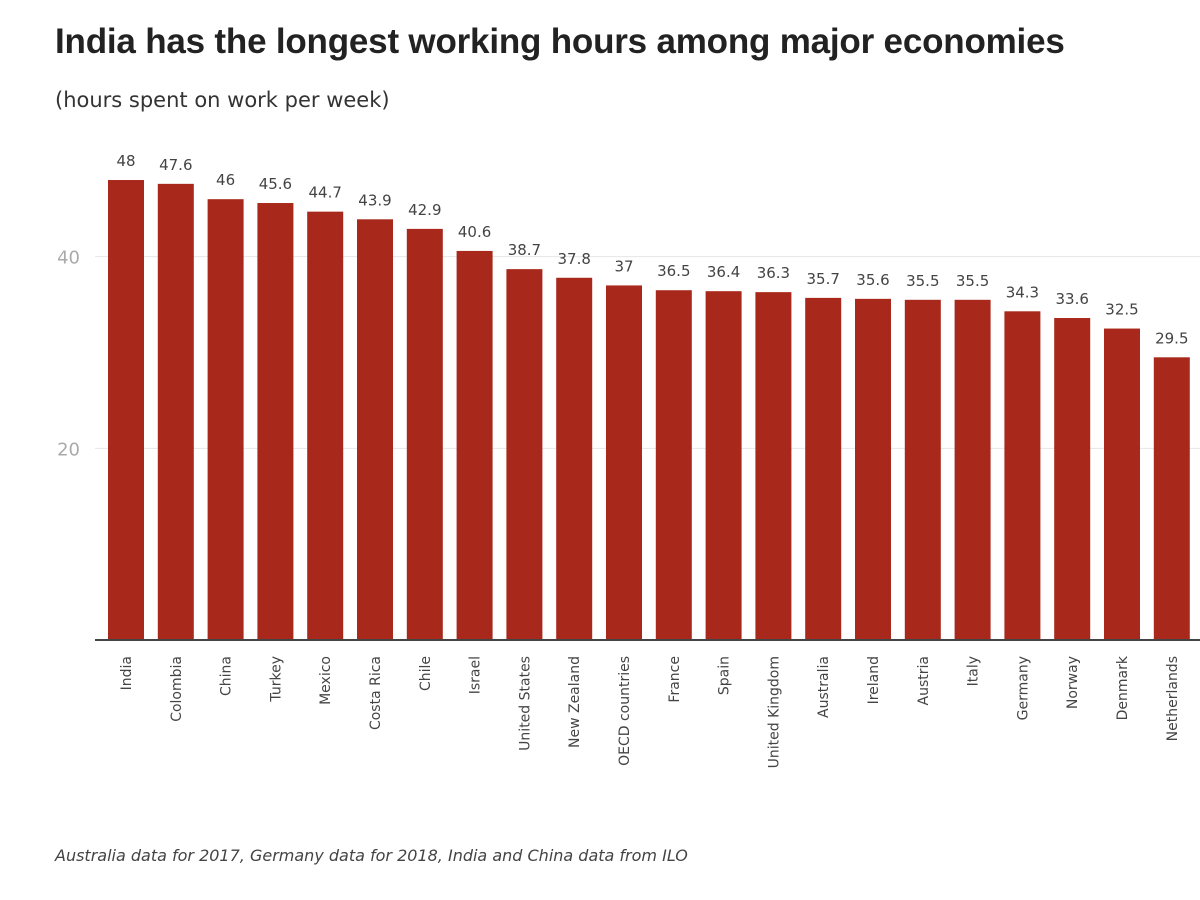 Image resolution: width=1200 pixels, height=900 pixels. I want to click on bar-china, so click(225, 419).